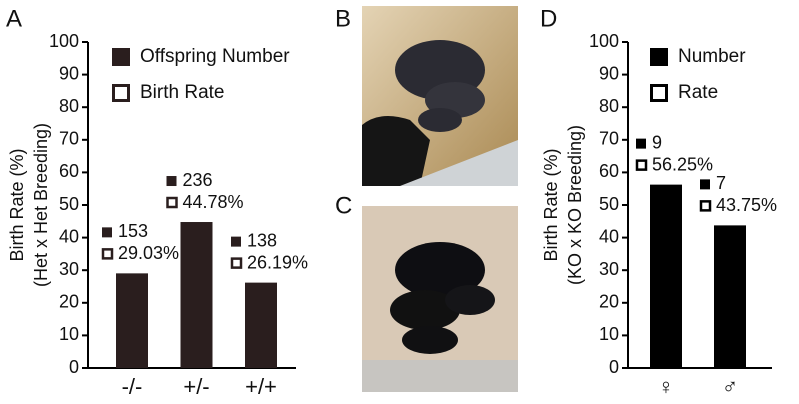 This screenshot has height=404, width=799. I want to click on y-axis-label: (KO x KO Breeding), so click(575, 205).